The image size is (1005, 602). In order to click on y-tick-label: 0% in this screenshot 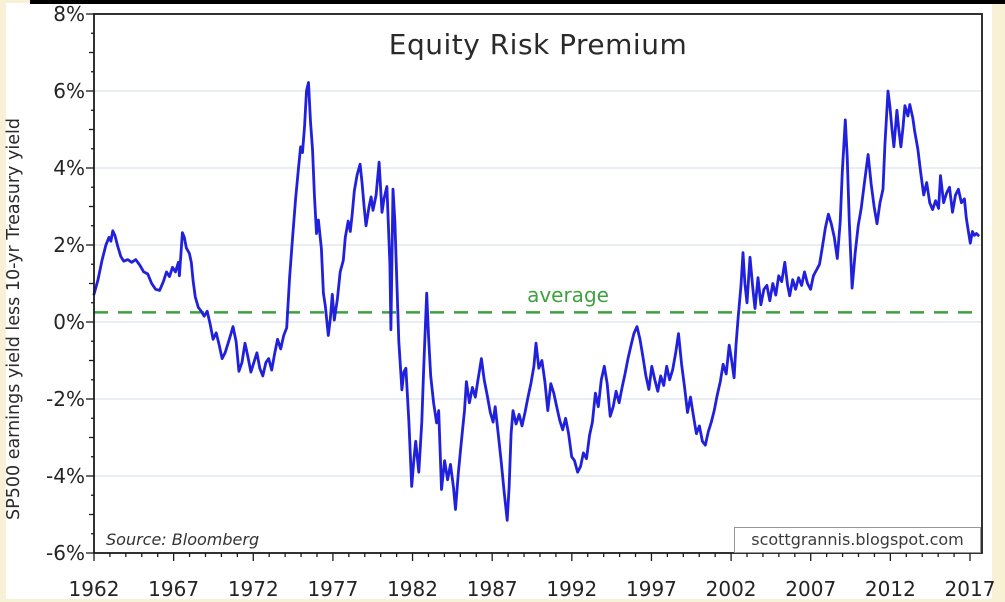, I will do `click(69, 322)`.